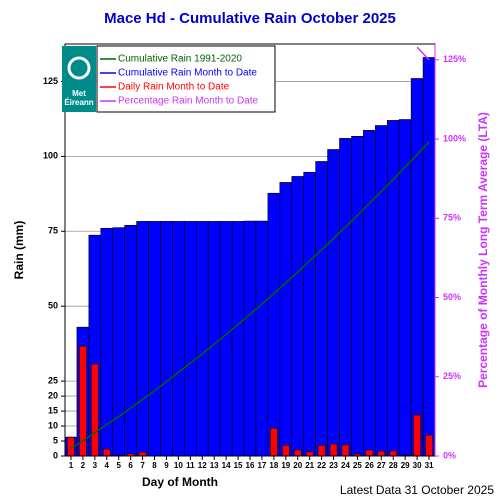  Describe the element at coordinates (79, 93) in the screenshot. I see `logo-text: Met` at that location.